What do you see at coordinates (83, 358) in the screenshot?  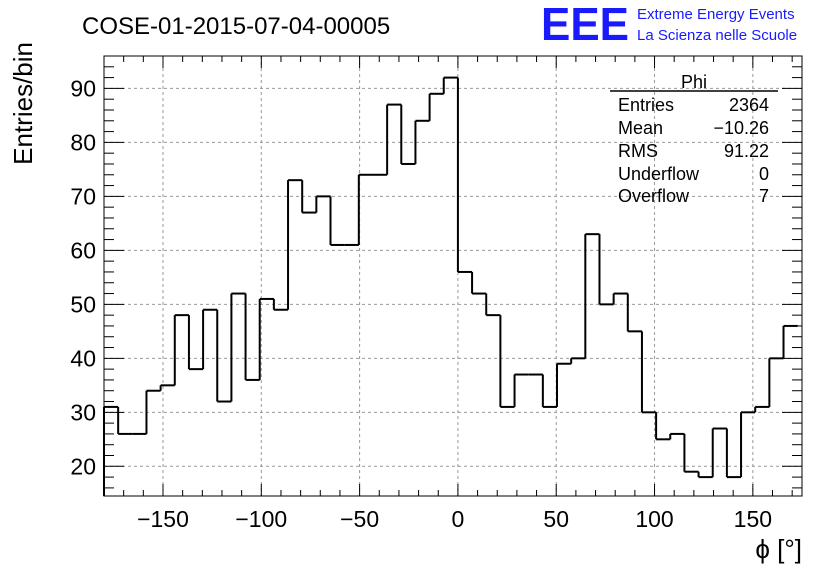 I see `y-tick-label: 40` at bounding box center [83, 358].